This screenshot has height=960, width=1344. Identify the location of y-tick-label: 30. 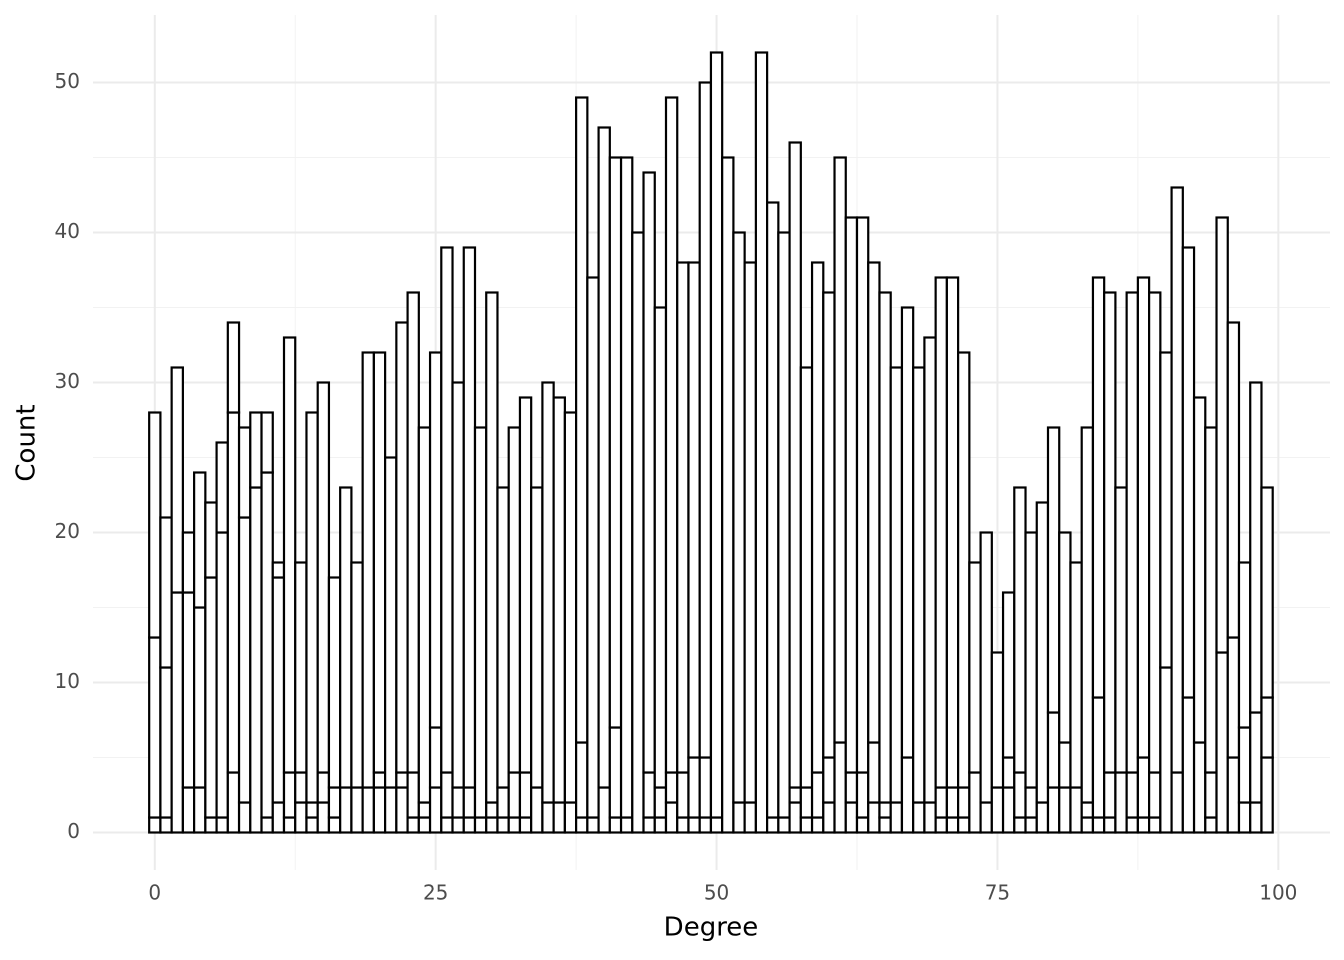
(67, 381).